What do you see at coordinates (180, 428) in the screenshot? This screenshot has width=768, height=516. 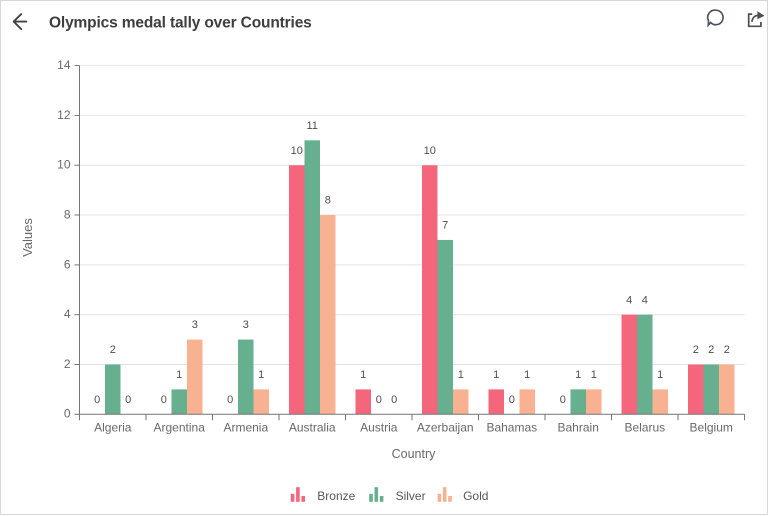 I see `svg-text: Argentina` at bounding box center [180, 428].